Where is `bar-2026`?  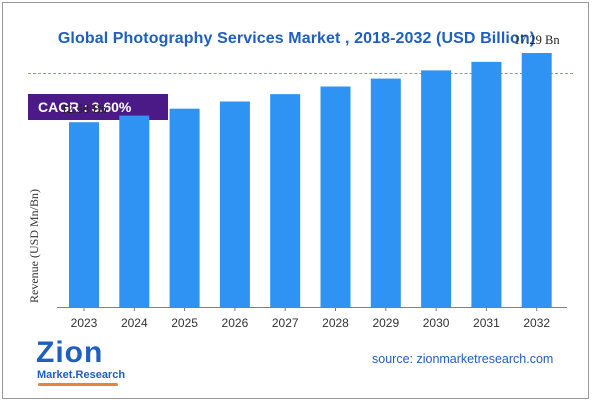 bar-2026 is located at coordinates (234, 204).